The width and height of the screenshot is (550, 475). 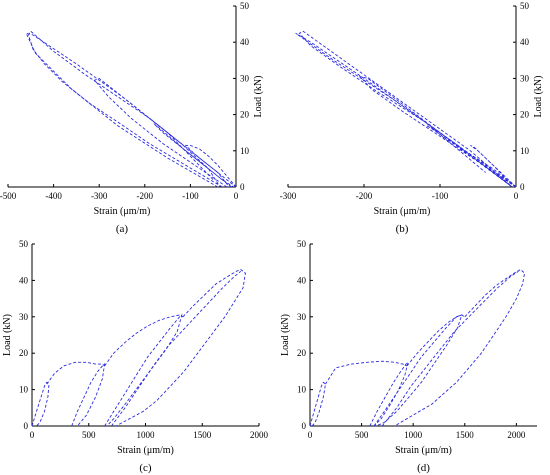 What do you see at coordinates (8, 196) in the screenshot?
I see `x-tick-label: -500` at bounding box center [8, 196].